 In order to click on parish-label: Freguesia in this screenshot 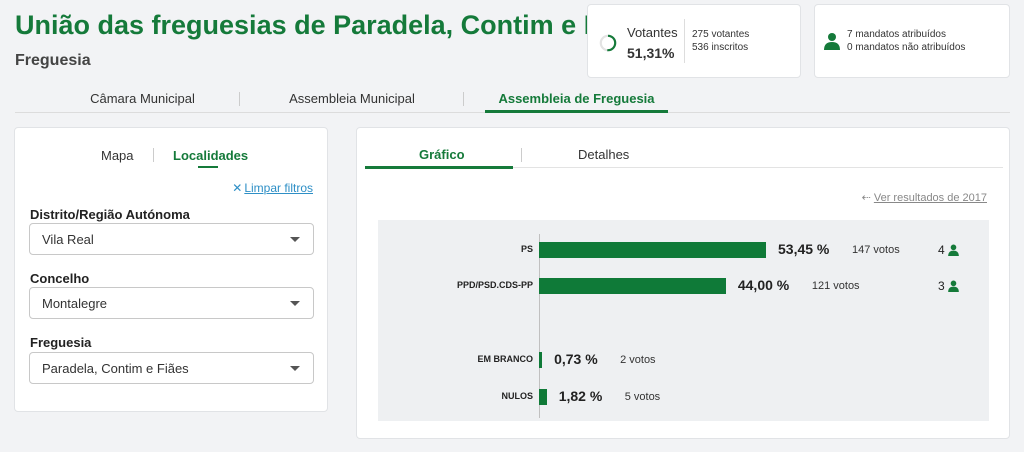, I will do `click(61, 342)`.